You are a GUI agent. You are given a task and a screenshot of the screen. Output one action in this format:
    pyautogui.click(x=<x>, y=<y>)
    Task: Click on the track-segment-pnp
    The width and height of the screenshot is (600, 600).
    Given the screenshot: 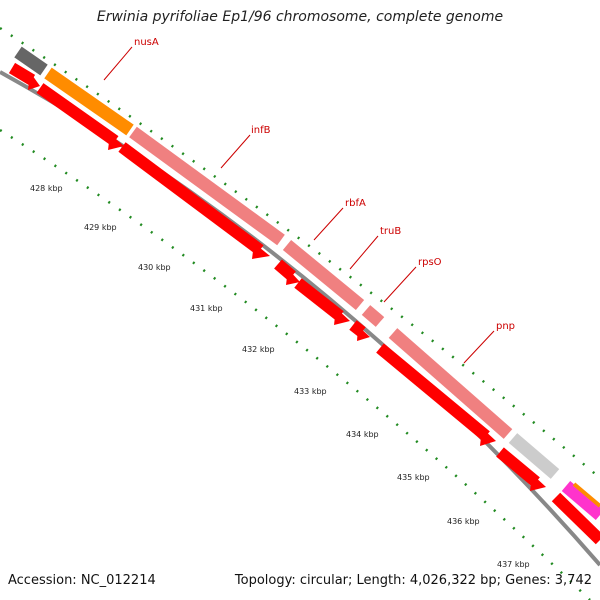 What is the action you would take?
    pyautogui.click(x=450, y=383)
    